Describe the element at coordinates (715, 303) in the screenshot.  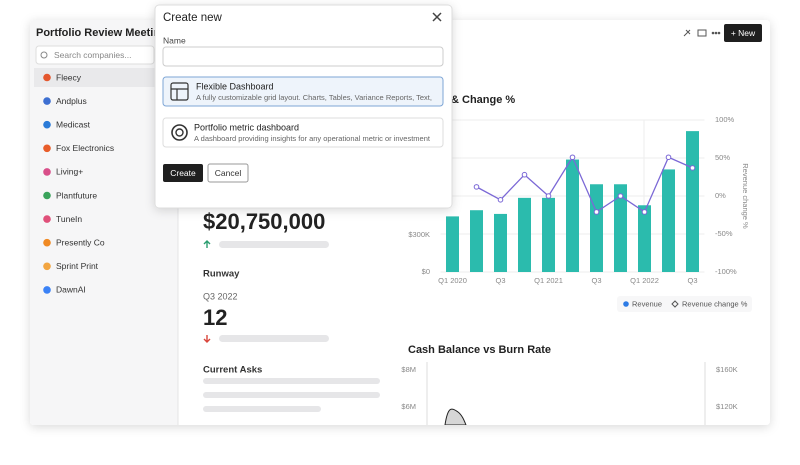
I see `legend-label: Revenue change %` at that location.